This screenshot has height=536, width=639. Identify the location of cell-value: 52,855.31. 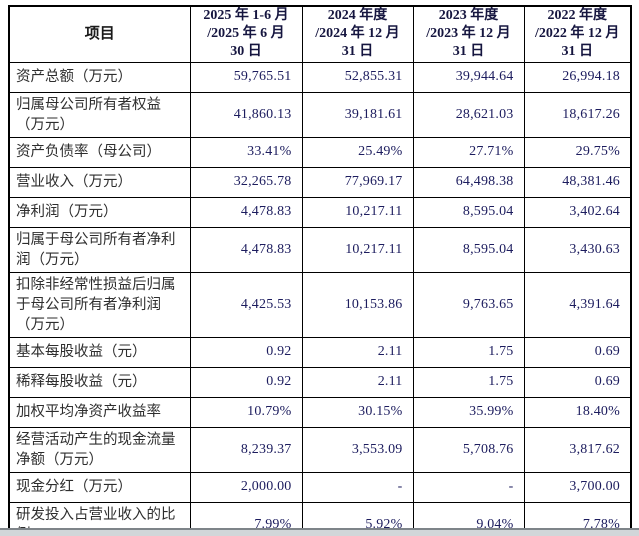
(357, 77).